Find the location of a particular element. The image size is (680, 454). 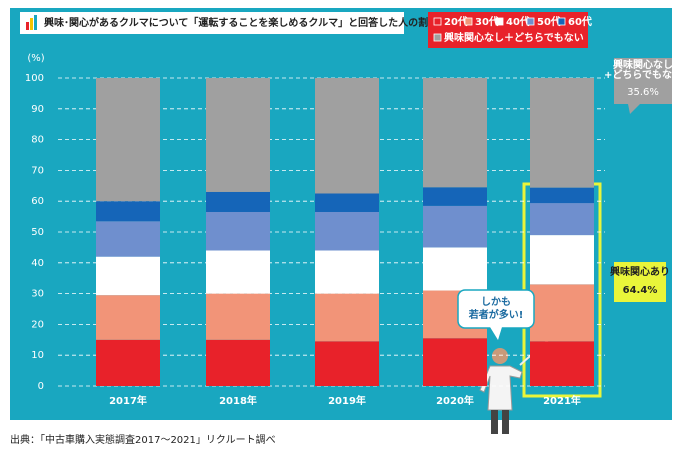

coat is located at coordinates (501, 388).